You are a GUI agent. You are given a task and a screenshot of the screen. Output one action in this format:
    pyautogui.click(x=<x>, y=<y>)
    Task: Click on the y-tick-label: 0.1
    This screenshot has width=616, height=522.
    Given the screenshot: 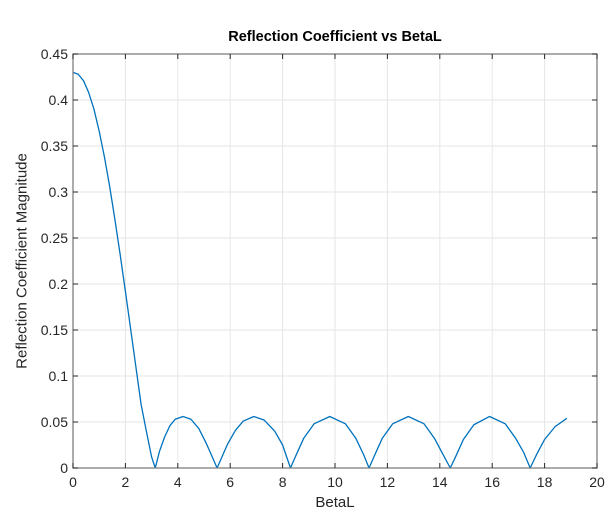 What is the action you would take?
    pyautogui.click(x=59, y=376)
    